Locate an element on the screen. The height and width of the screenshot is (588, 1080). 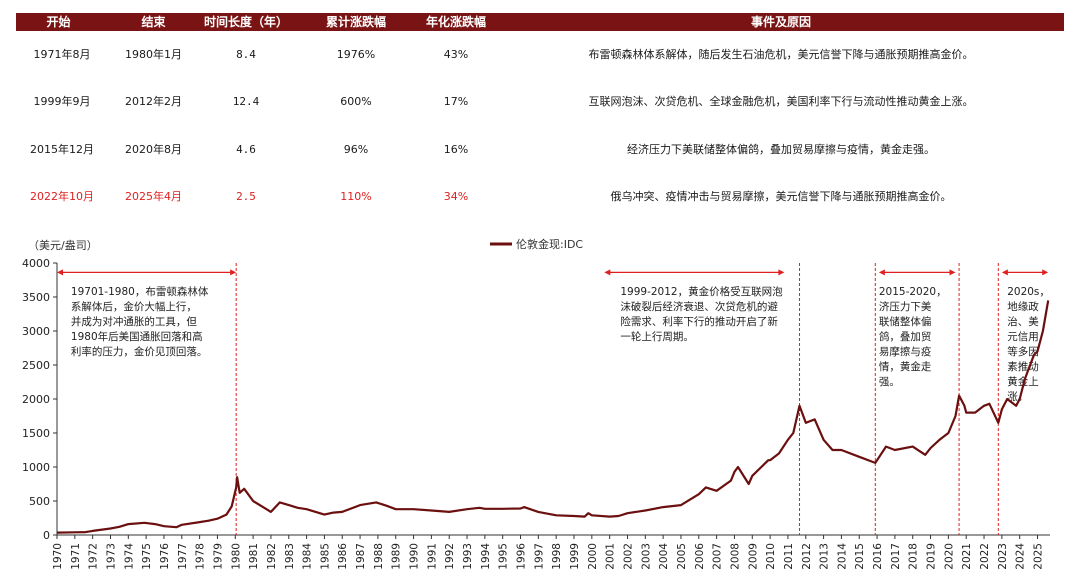
x-tick-label: 1974 is located at coordinates (129, 556).